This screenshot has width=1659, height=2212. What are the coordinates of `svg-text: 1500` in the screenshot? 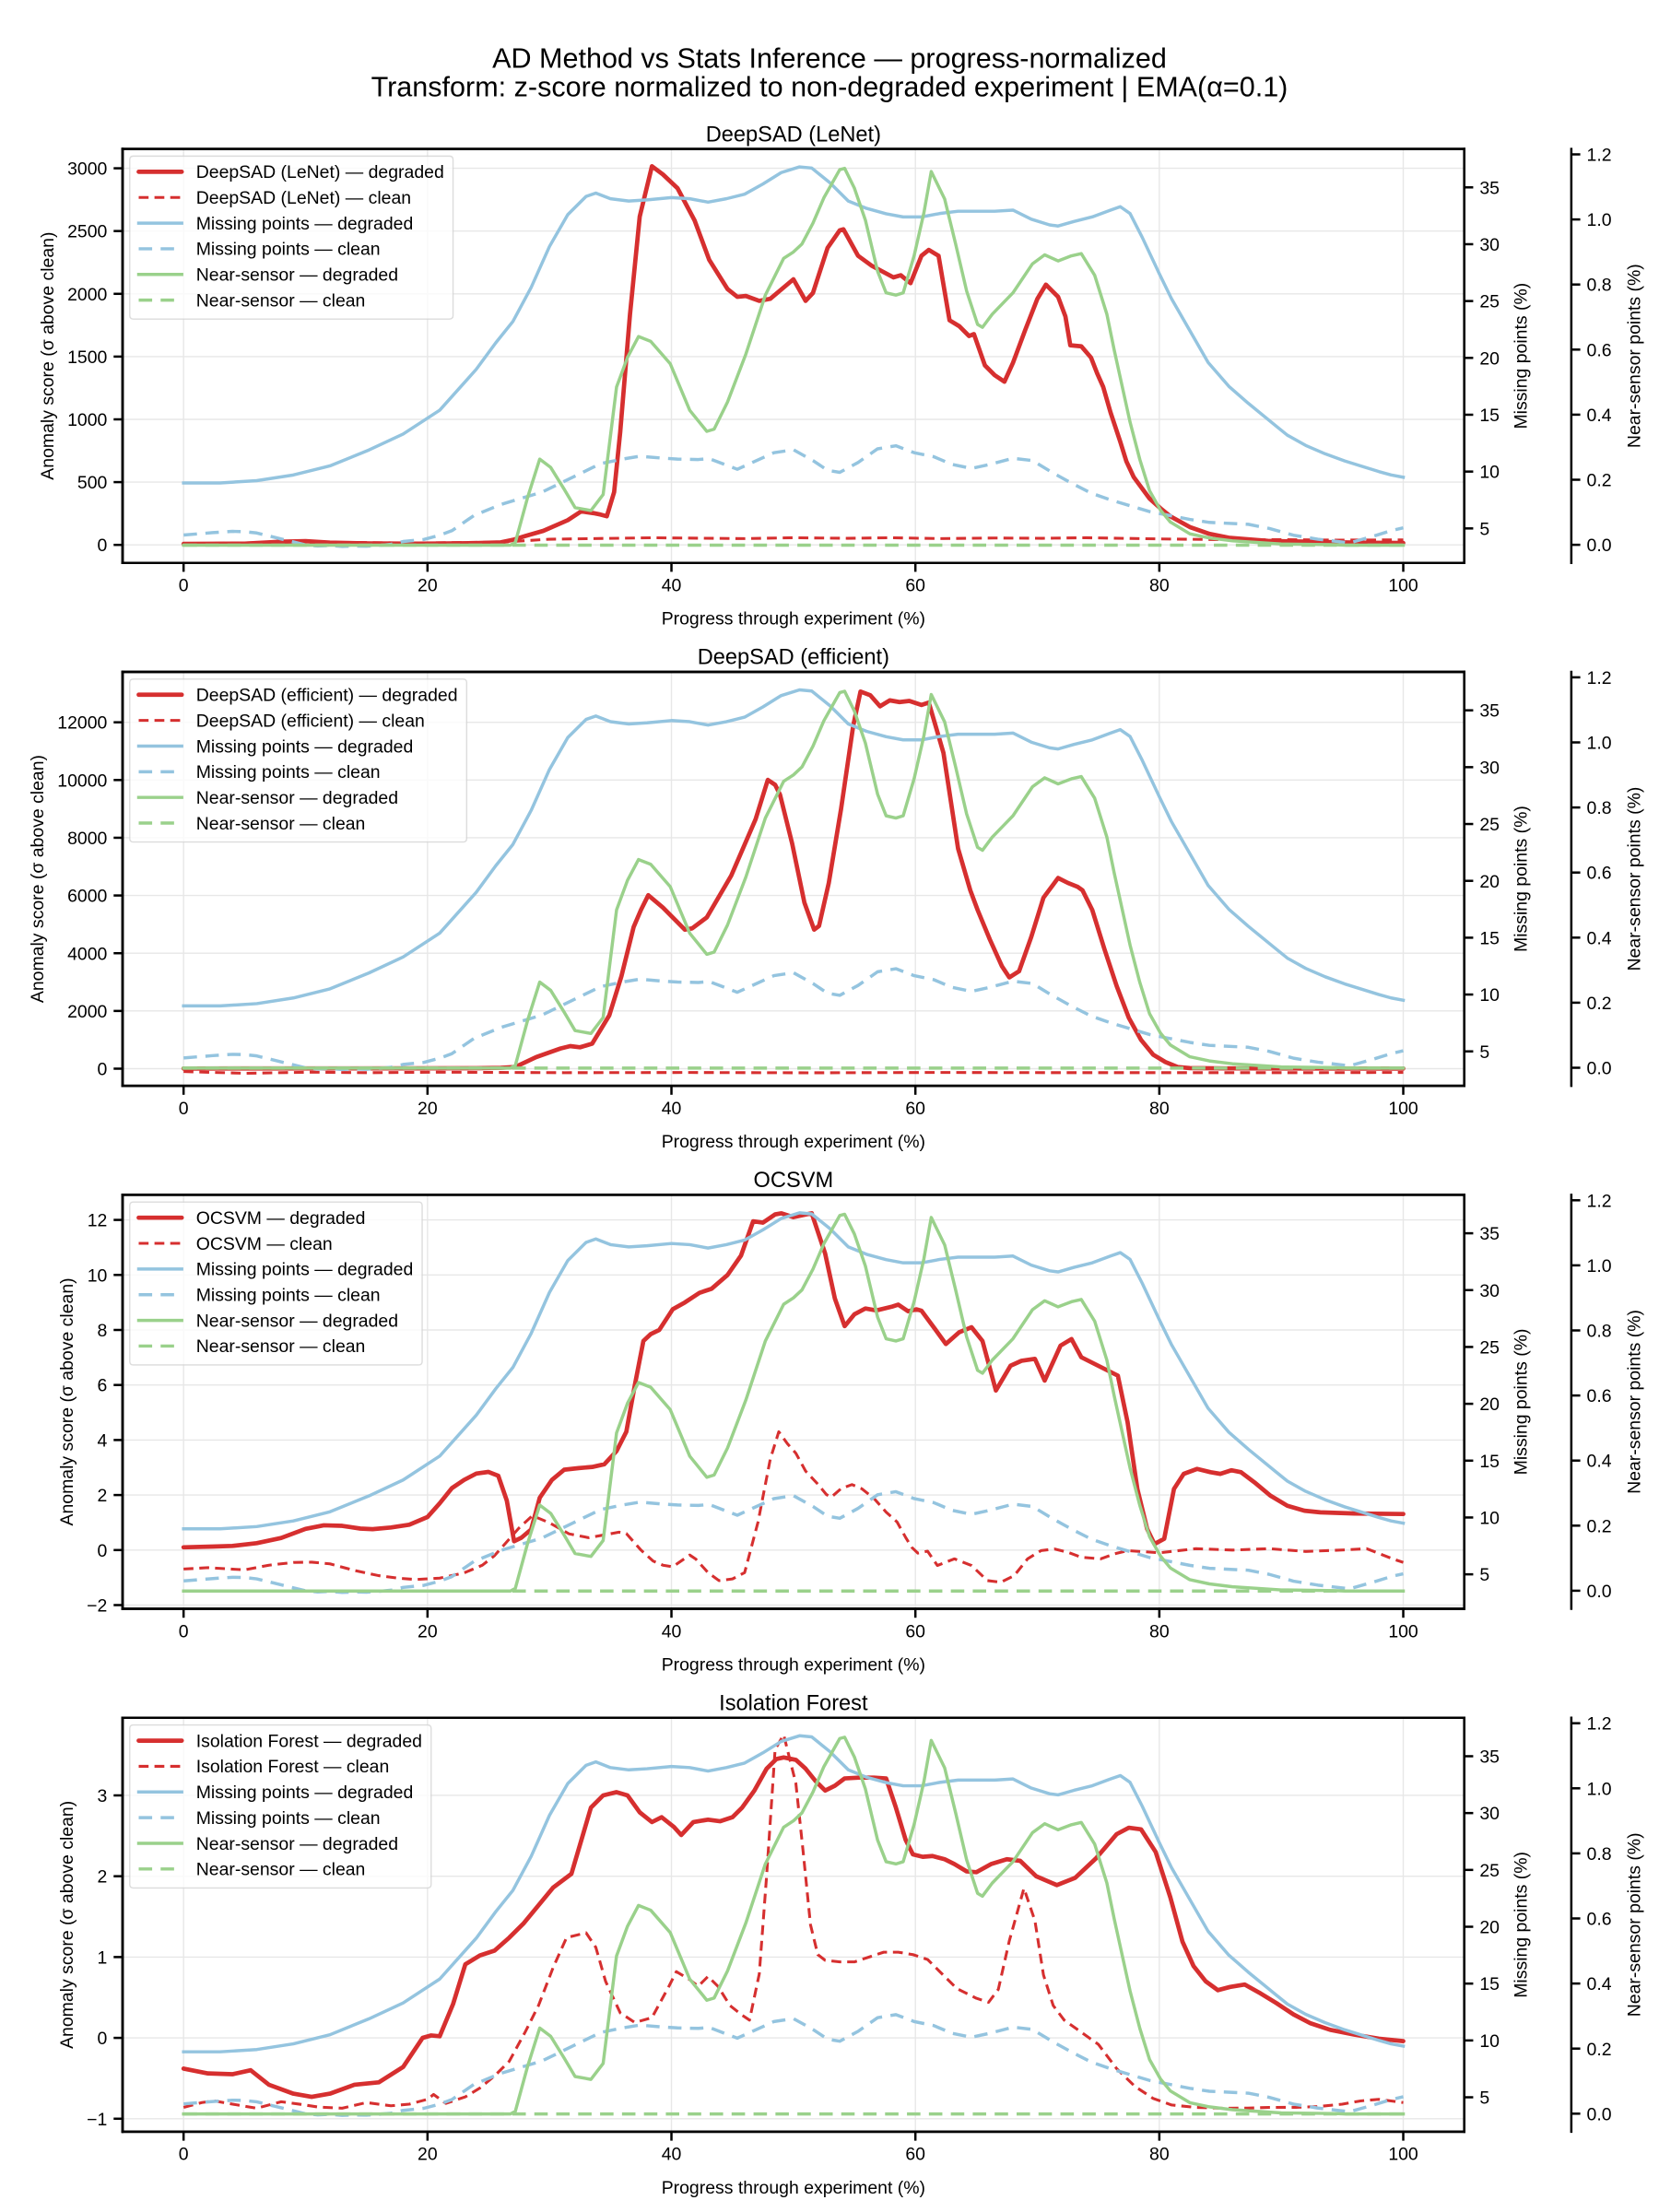 It's located at (87, 357).